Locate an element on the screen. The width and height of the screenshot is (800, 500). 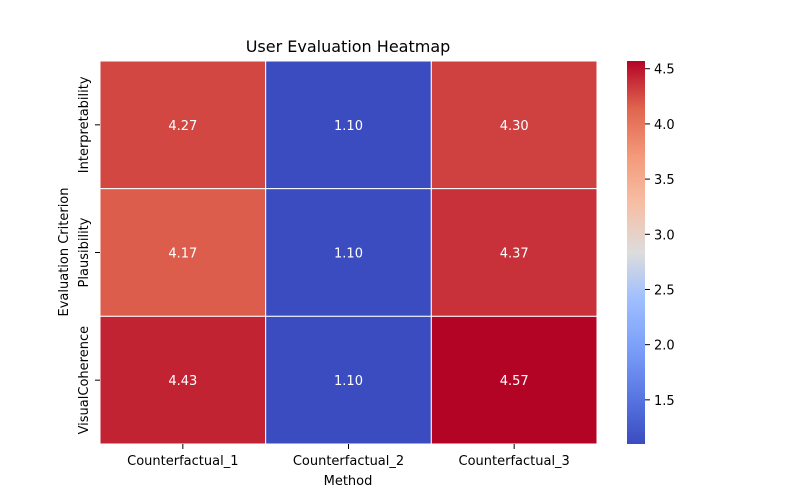
cell-value-label: 4.57 is located at coordinates (514, 381).